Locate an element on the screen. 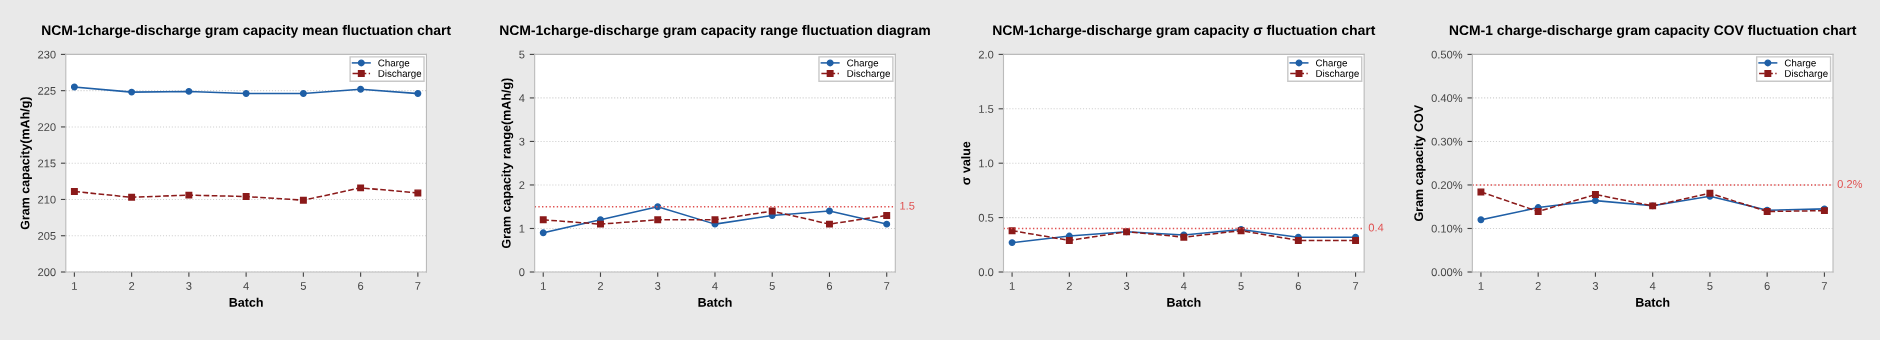  y-tick-label: 2.0 is located at coordinates (986, 54).